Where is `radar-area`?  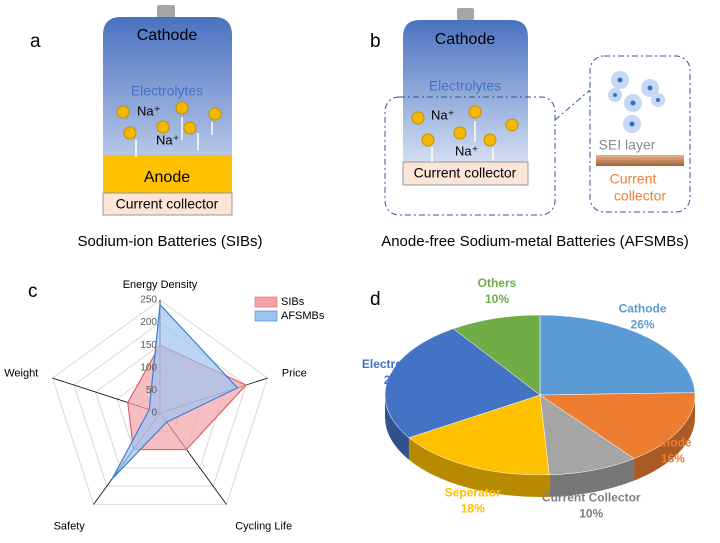
radar-area is located at coordinates (175, 391).